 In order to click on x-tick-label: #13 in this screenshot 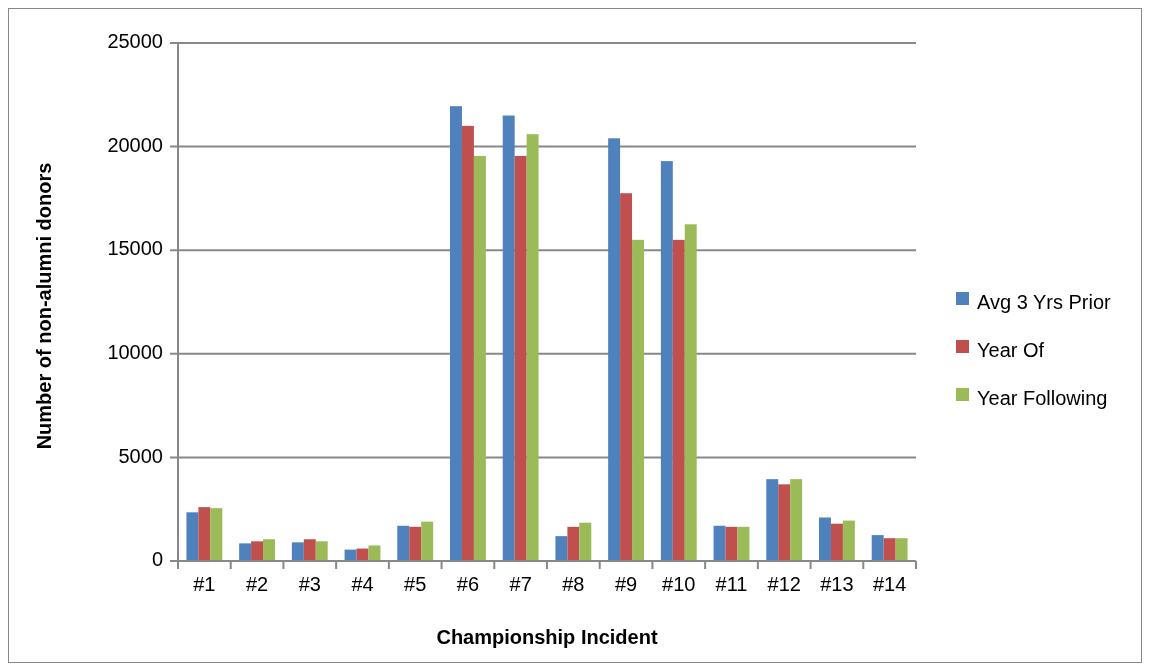, I will do `click(837, 584)`.